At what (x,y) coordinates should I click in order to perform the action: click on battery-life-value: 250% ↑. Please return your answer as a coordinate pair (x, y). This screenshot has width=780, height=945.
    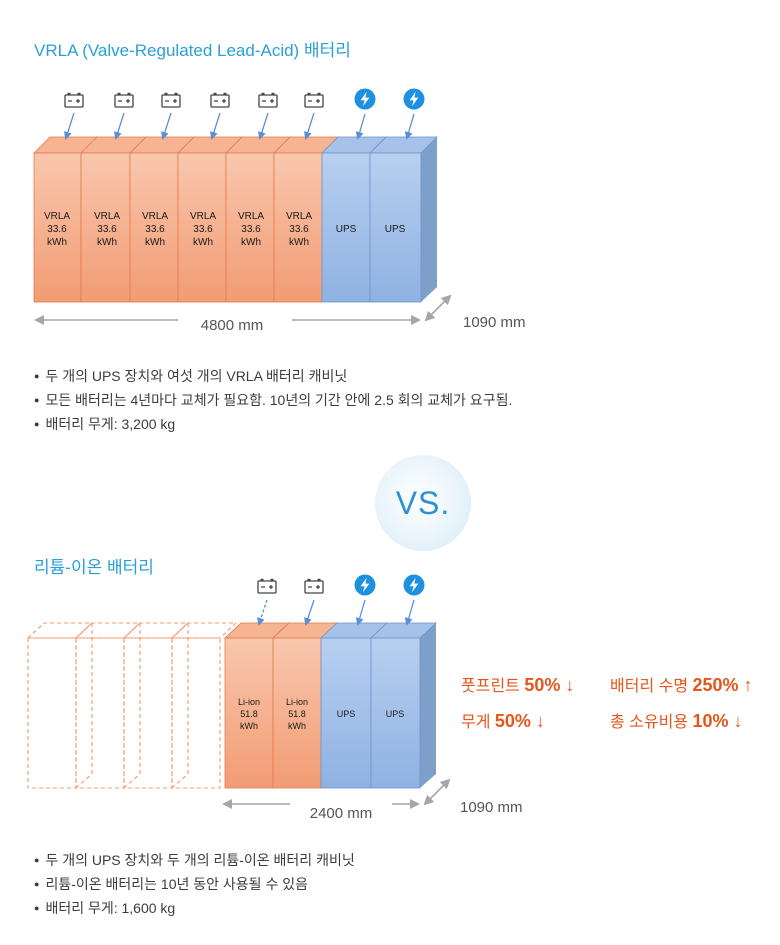
    Looking at the image, I should click on (722, 685).